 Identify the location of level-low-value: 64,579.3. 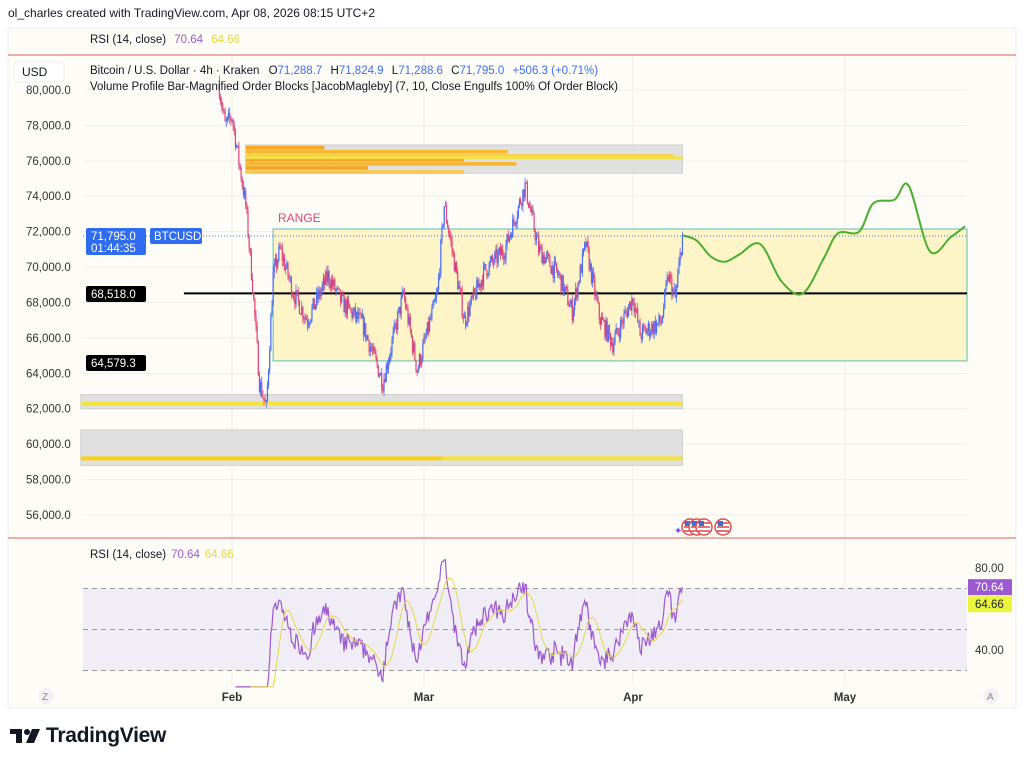
(113, 364).